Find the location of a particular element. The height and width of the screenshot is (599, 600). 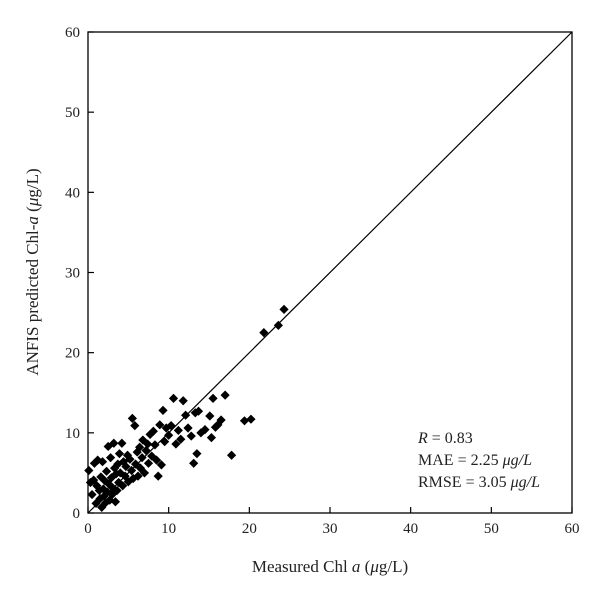

x-tick-label: 50 is located at coordinates (491, 529).